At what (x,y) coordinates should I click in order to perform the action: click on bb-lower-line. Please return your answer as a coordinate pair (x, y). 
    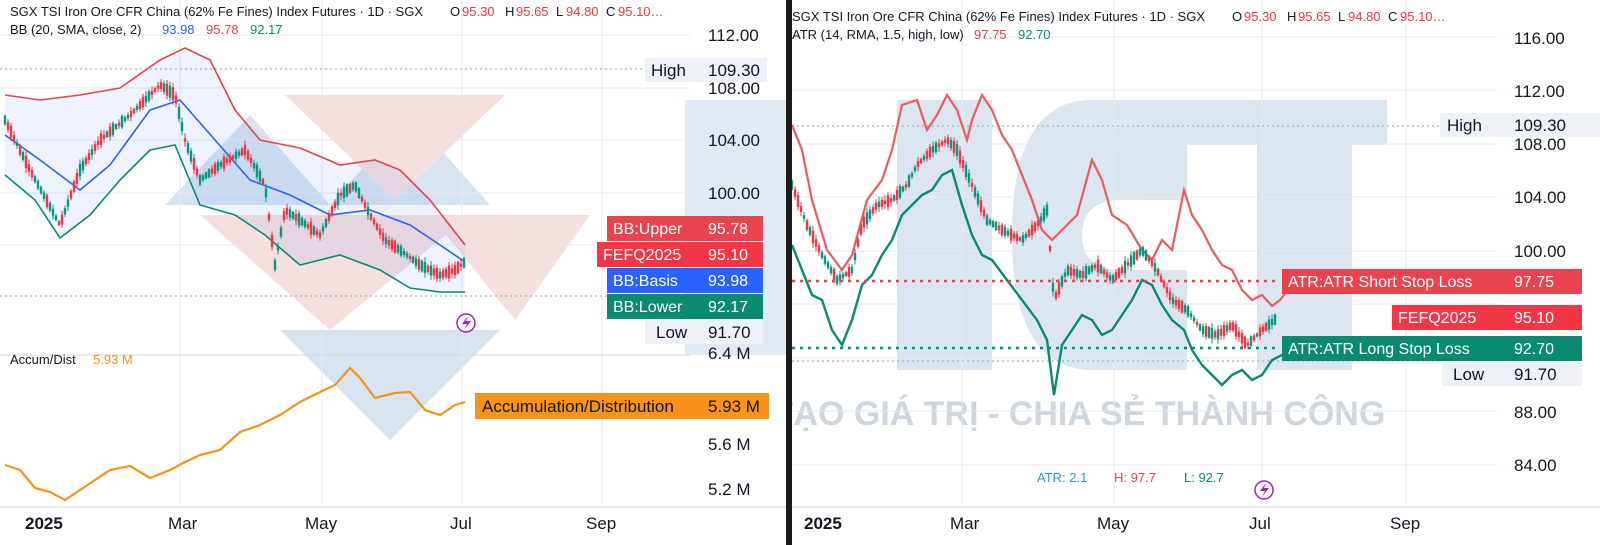
    Looking at the image, I should click on (234, 218).